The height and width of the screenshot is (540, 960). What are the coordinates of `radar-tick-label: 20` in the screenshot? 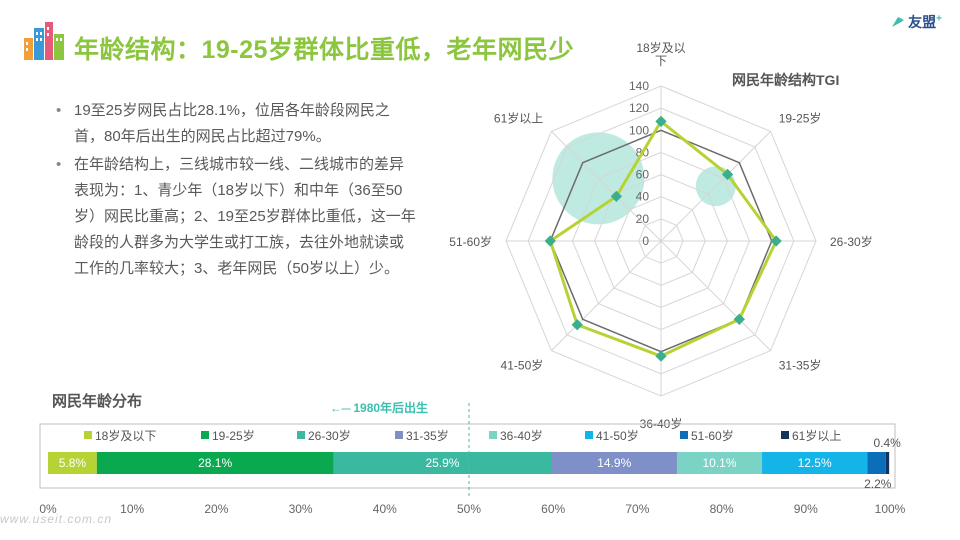 It's located at (643, 219).